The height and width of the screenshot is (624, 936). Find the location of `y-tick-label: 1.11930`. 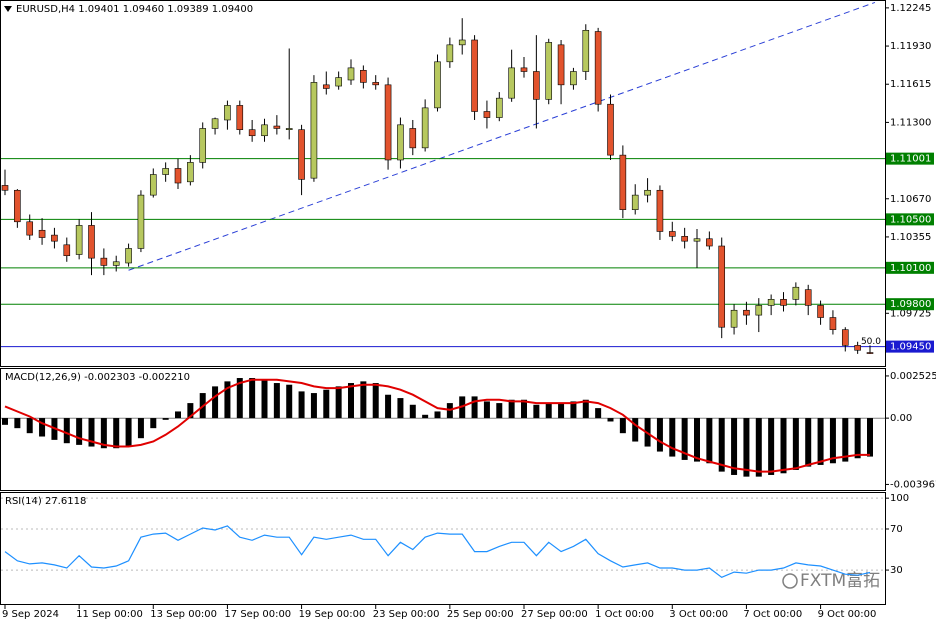

y-tick-label: 1.11930 is located at coordinates (910, 46).